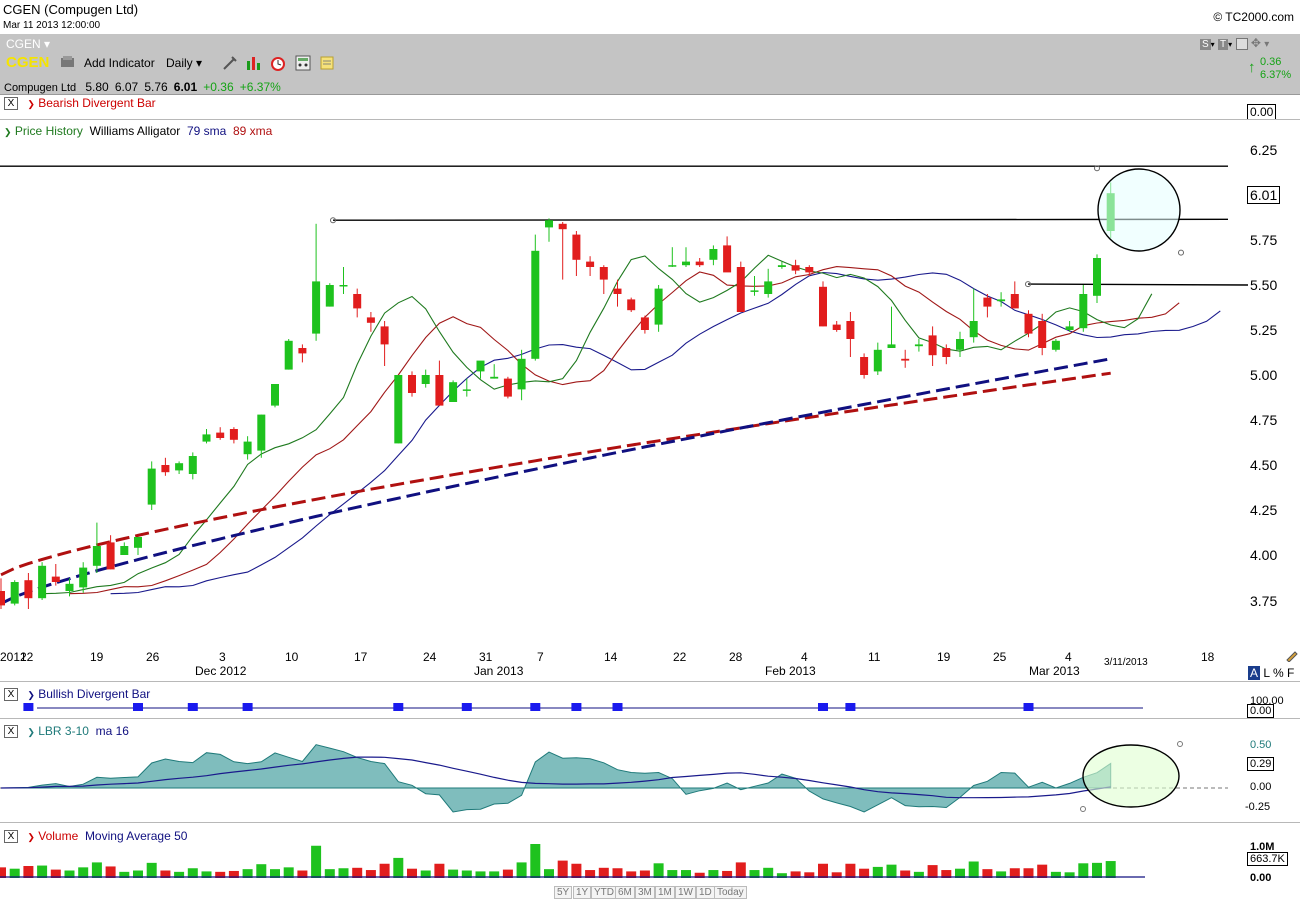 This screenshot has height=900, width=1300. Describe the element at coordinates (63, 731) in the screenshot. I see `lbr-label: LBR 3-10` at that location.